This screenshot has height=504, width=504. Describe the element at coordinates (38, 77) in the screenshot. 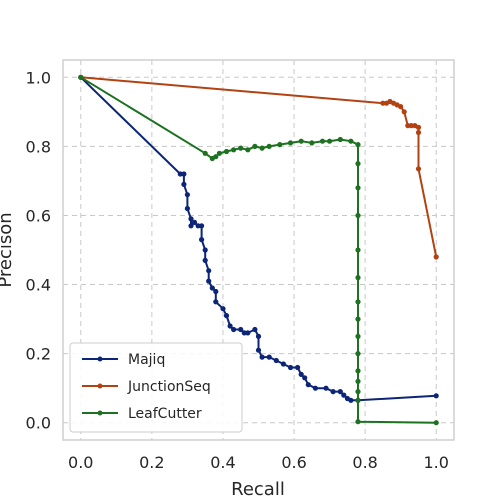

I see `y-tick-label-5: 1.0` at that location.